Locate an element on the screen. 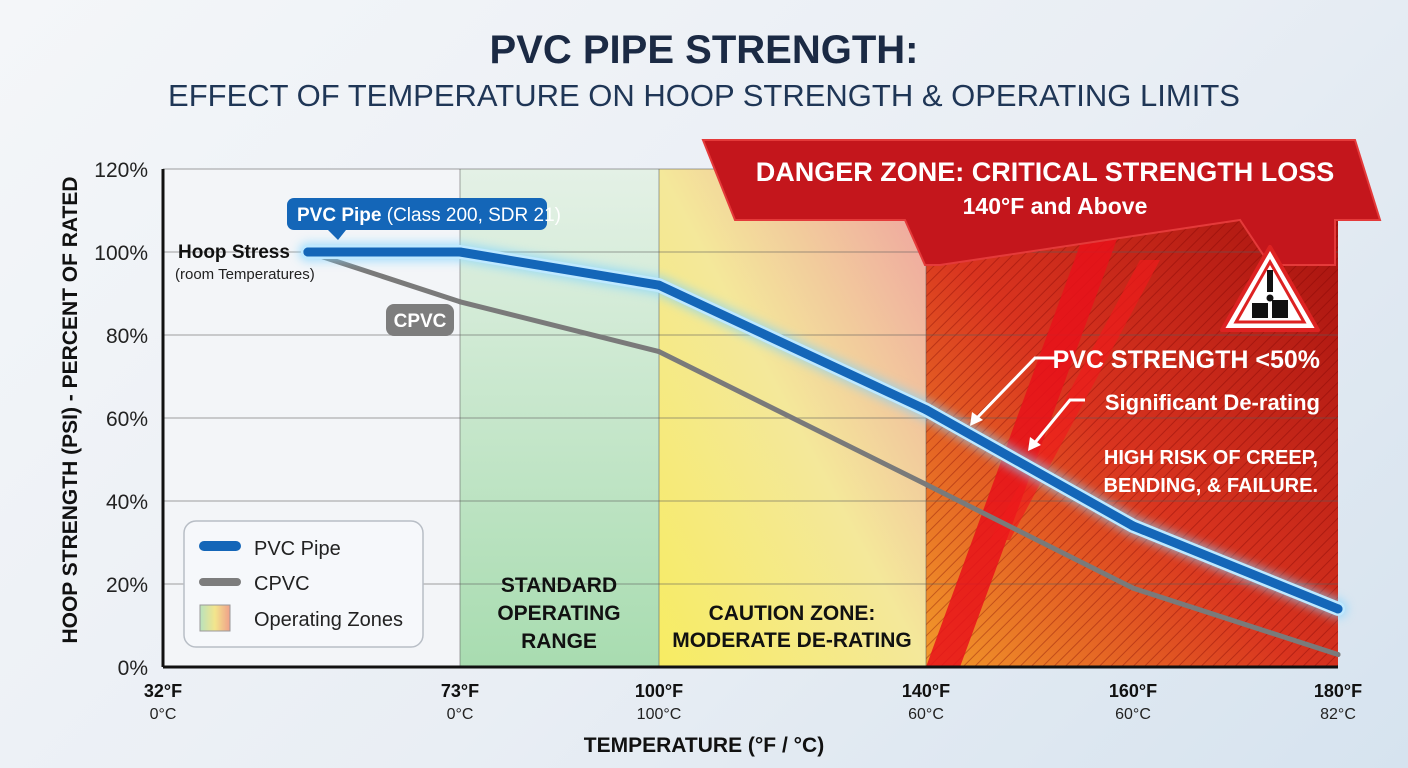 The width and height of the screenshot is (1408, 768). pvc-strength-note: PVC STRENGTH <50% is located at coordinates (1186, 360).